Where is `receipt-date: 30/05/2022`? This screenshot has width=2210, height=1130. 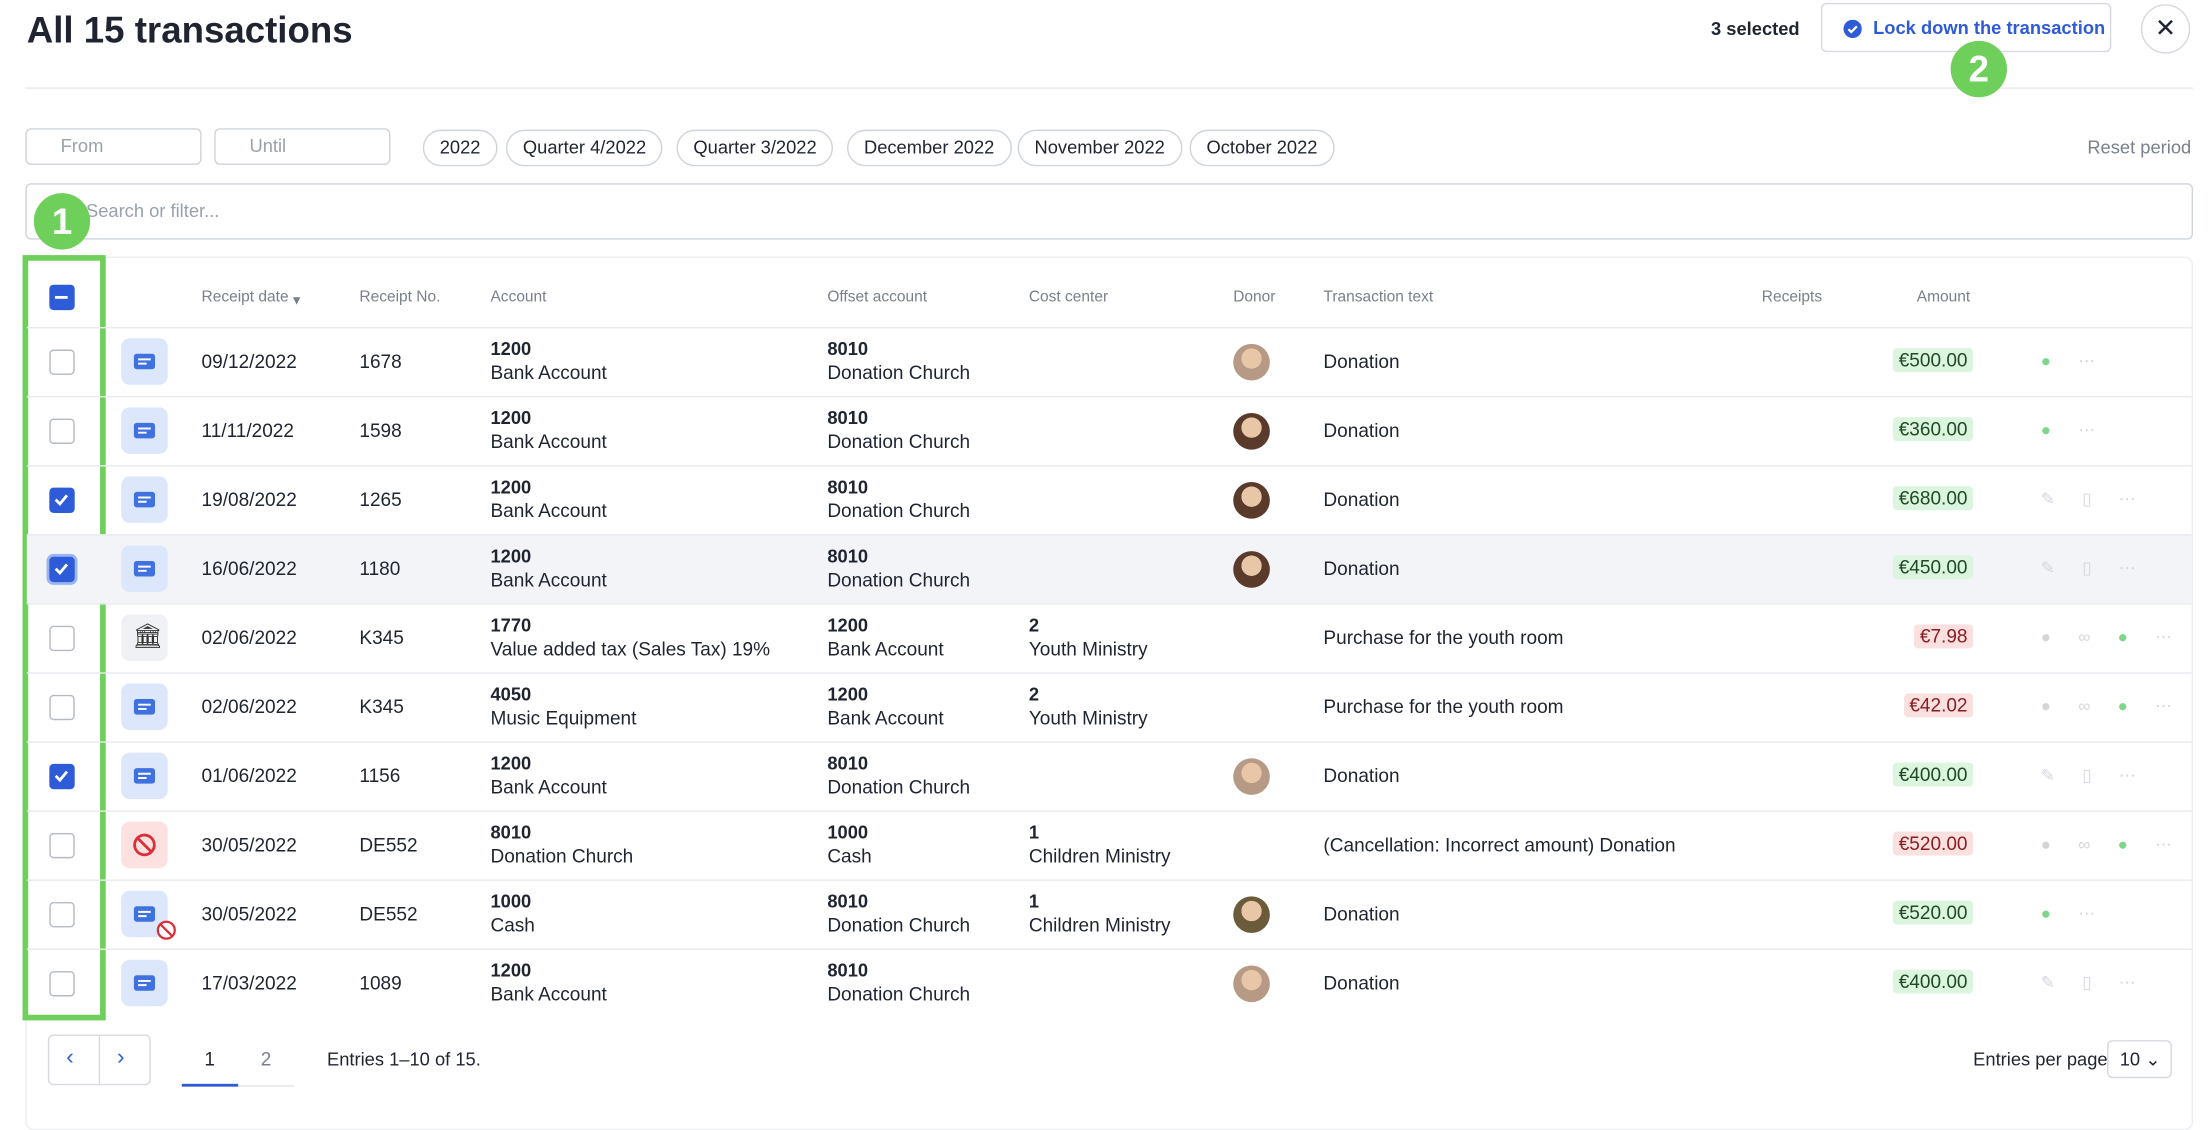
receipt-date: 30/05/2022 is located at coordinates (249, 845).